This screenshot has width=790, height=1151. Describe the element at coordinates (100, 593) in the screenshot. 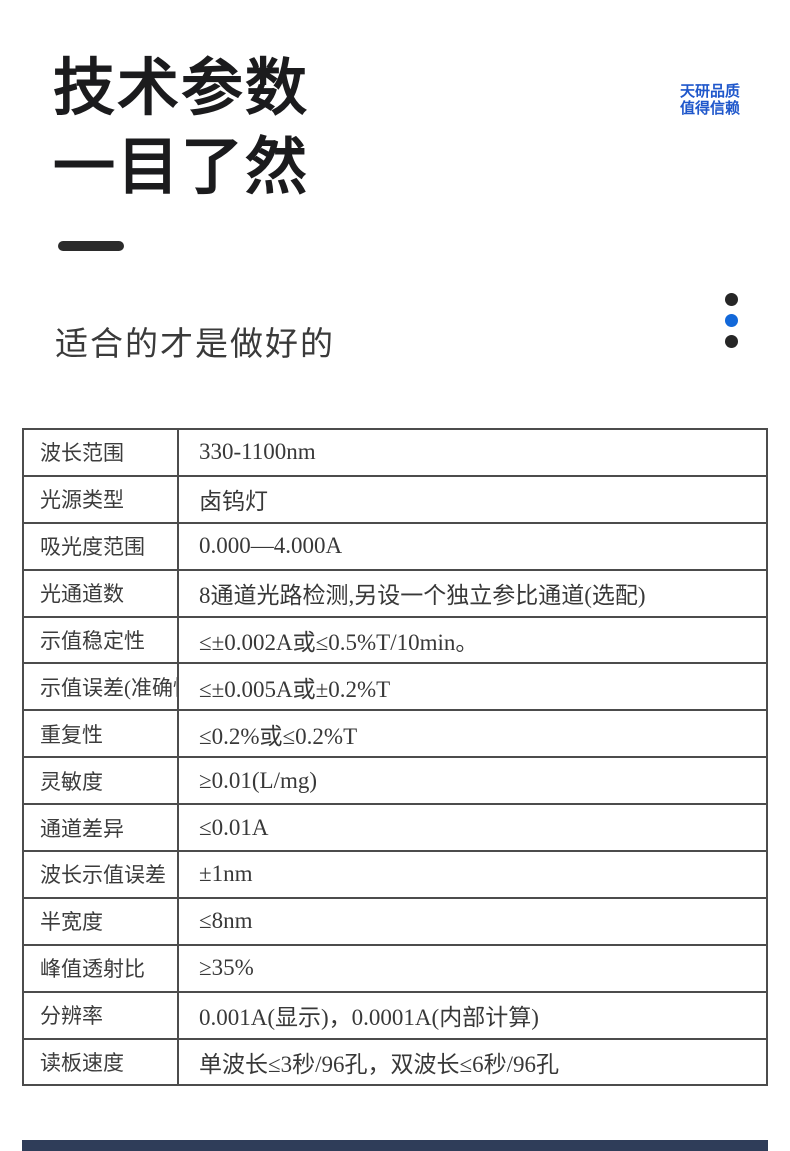

I see `spec-label: 光通道数` at that location.